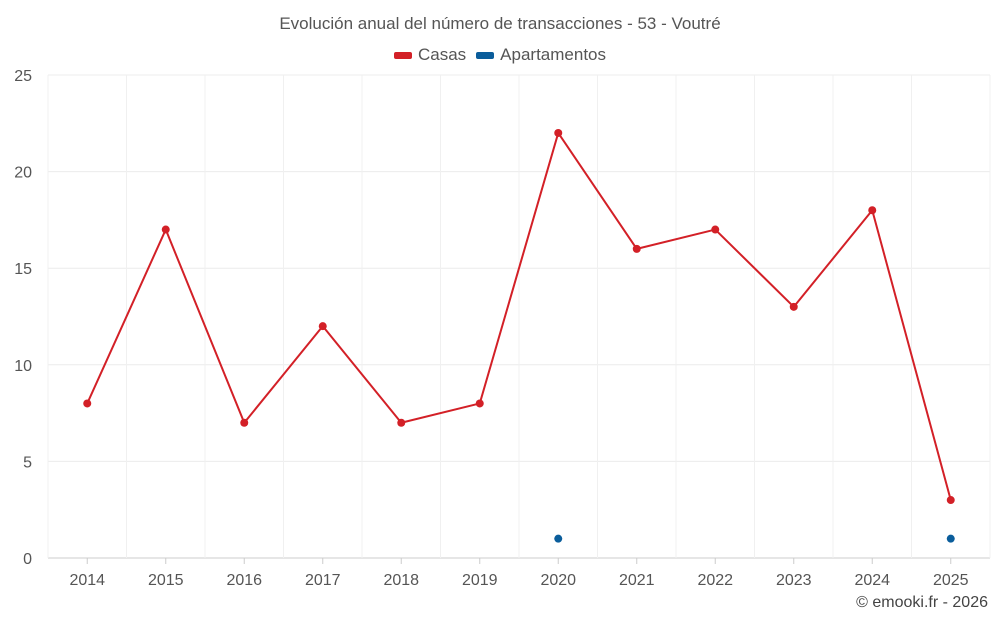  Describe the element at coordinates (715, 580) in the screenshot. I see `x-tick-label: 2022` at that location.